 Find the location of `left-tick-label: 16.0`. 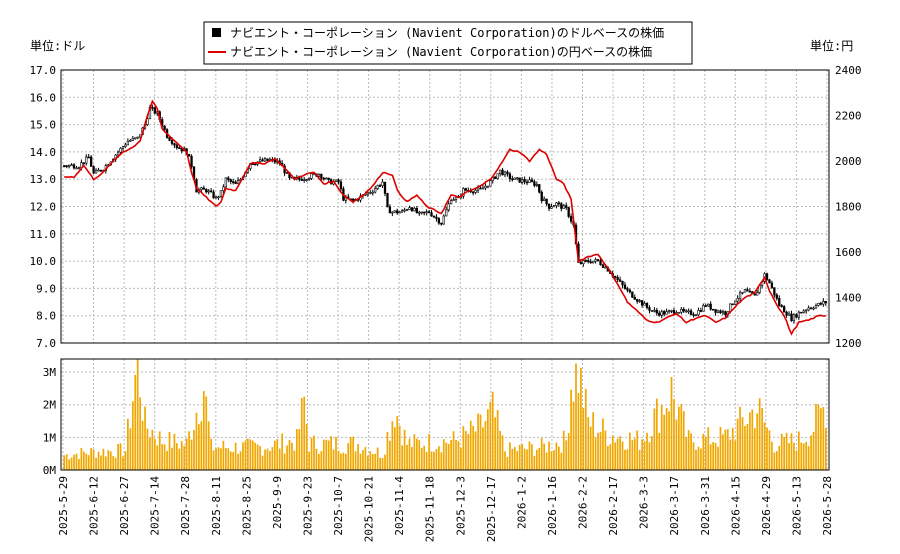

left-tick-label: 16.0 is located at coordinates (43, 97).